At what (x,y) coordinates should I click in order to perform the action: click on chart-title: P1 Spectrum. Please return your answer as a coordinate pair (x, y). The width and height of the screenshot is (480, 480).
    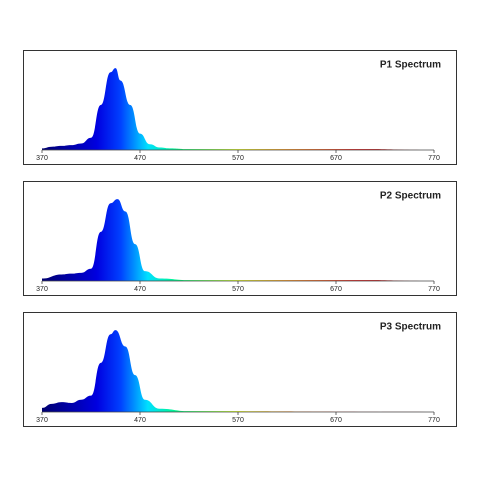
    Looking at the image, I should click on (410, 65).